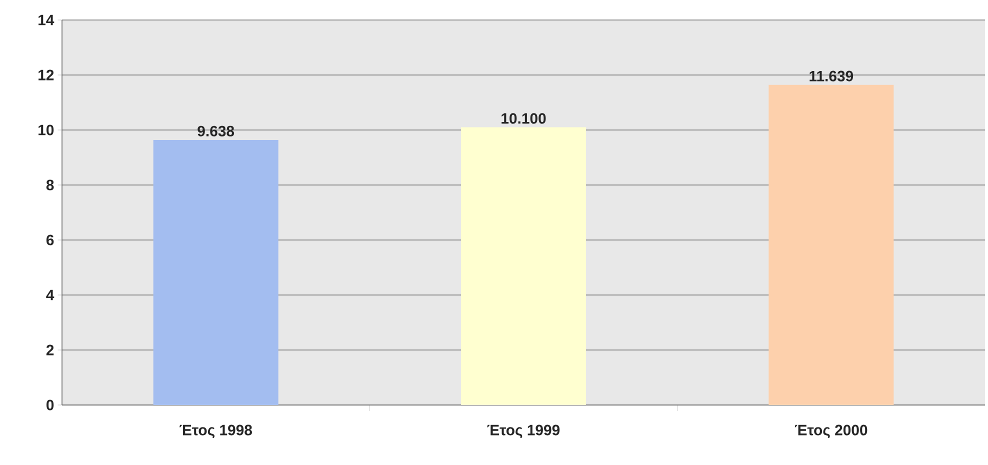 The width and height of the screenshot is (988, 465). What do you see at coordinates (50, 295) in the screenshot?
I see `y-tick-label: 4` at bounding box center [50, 295].